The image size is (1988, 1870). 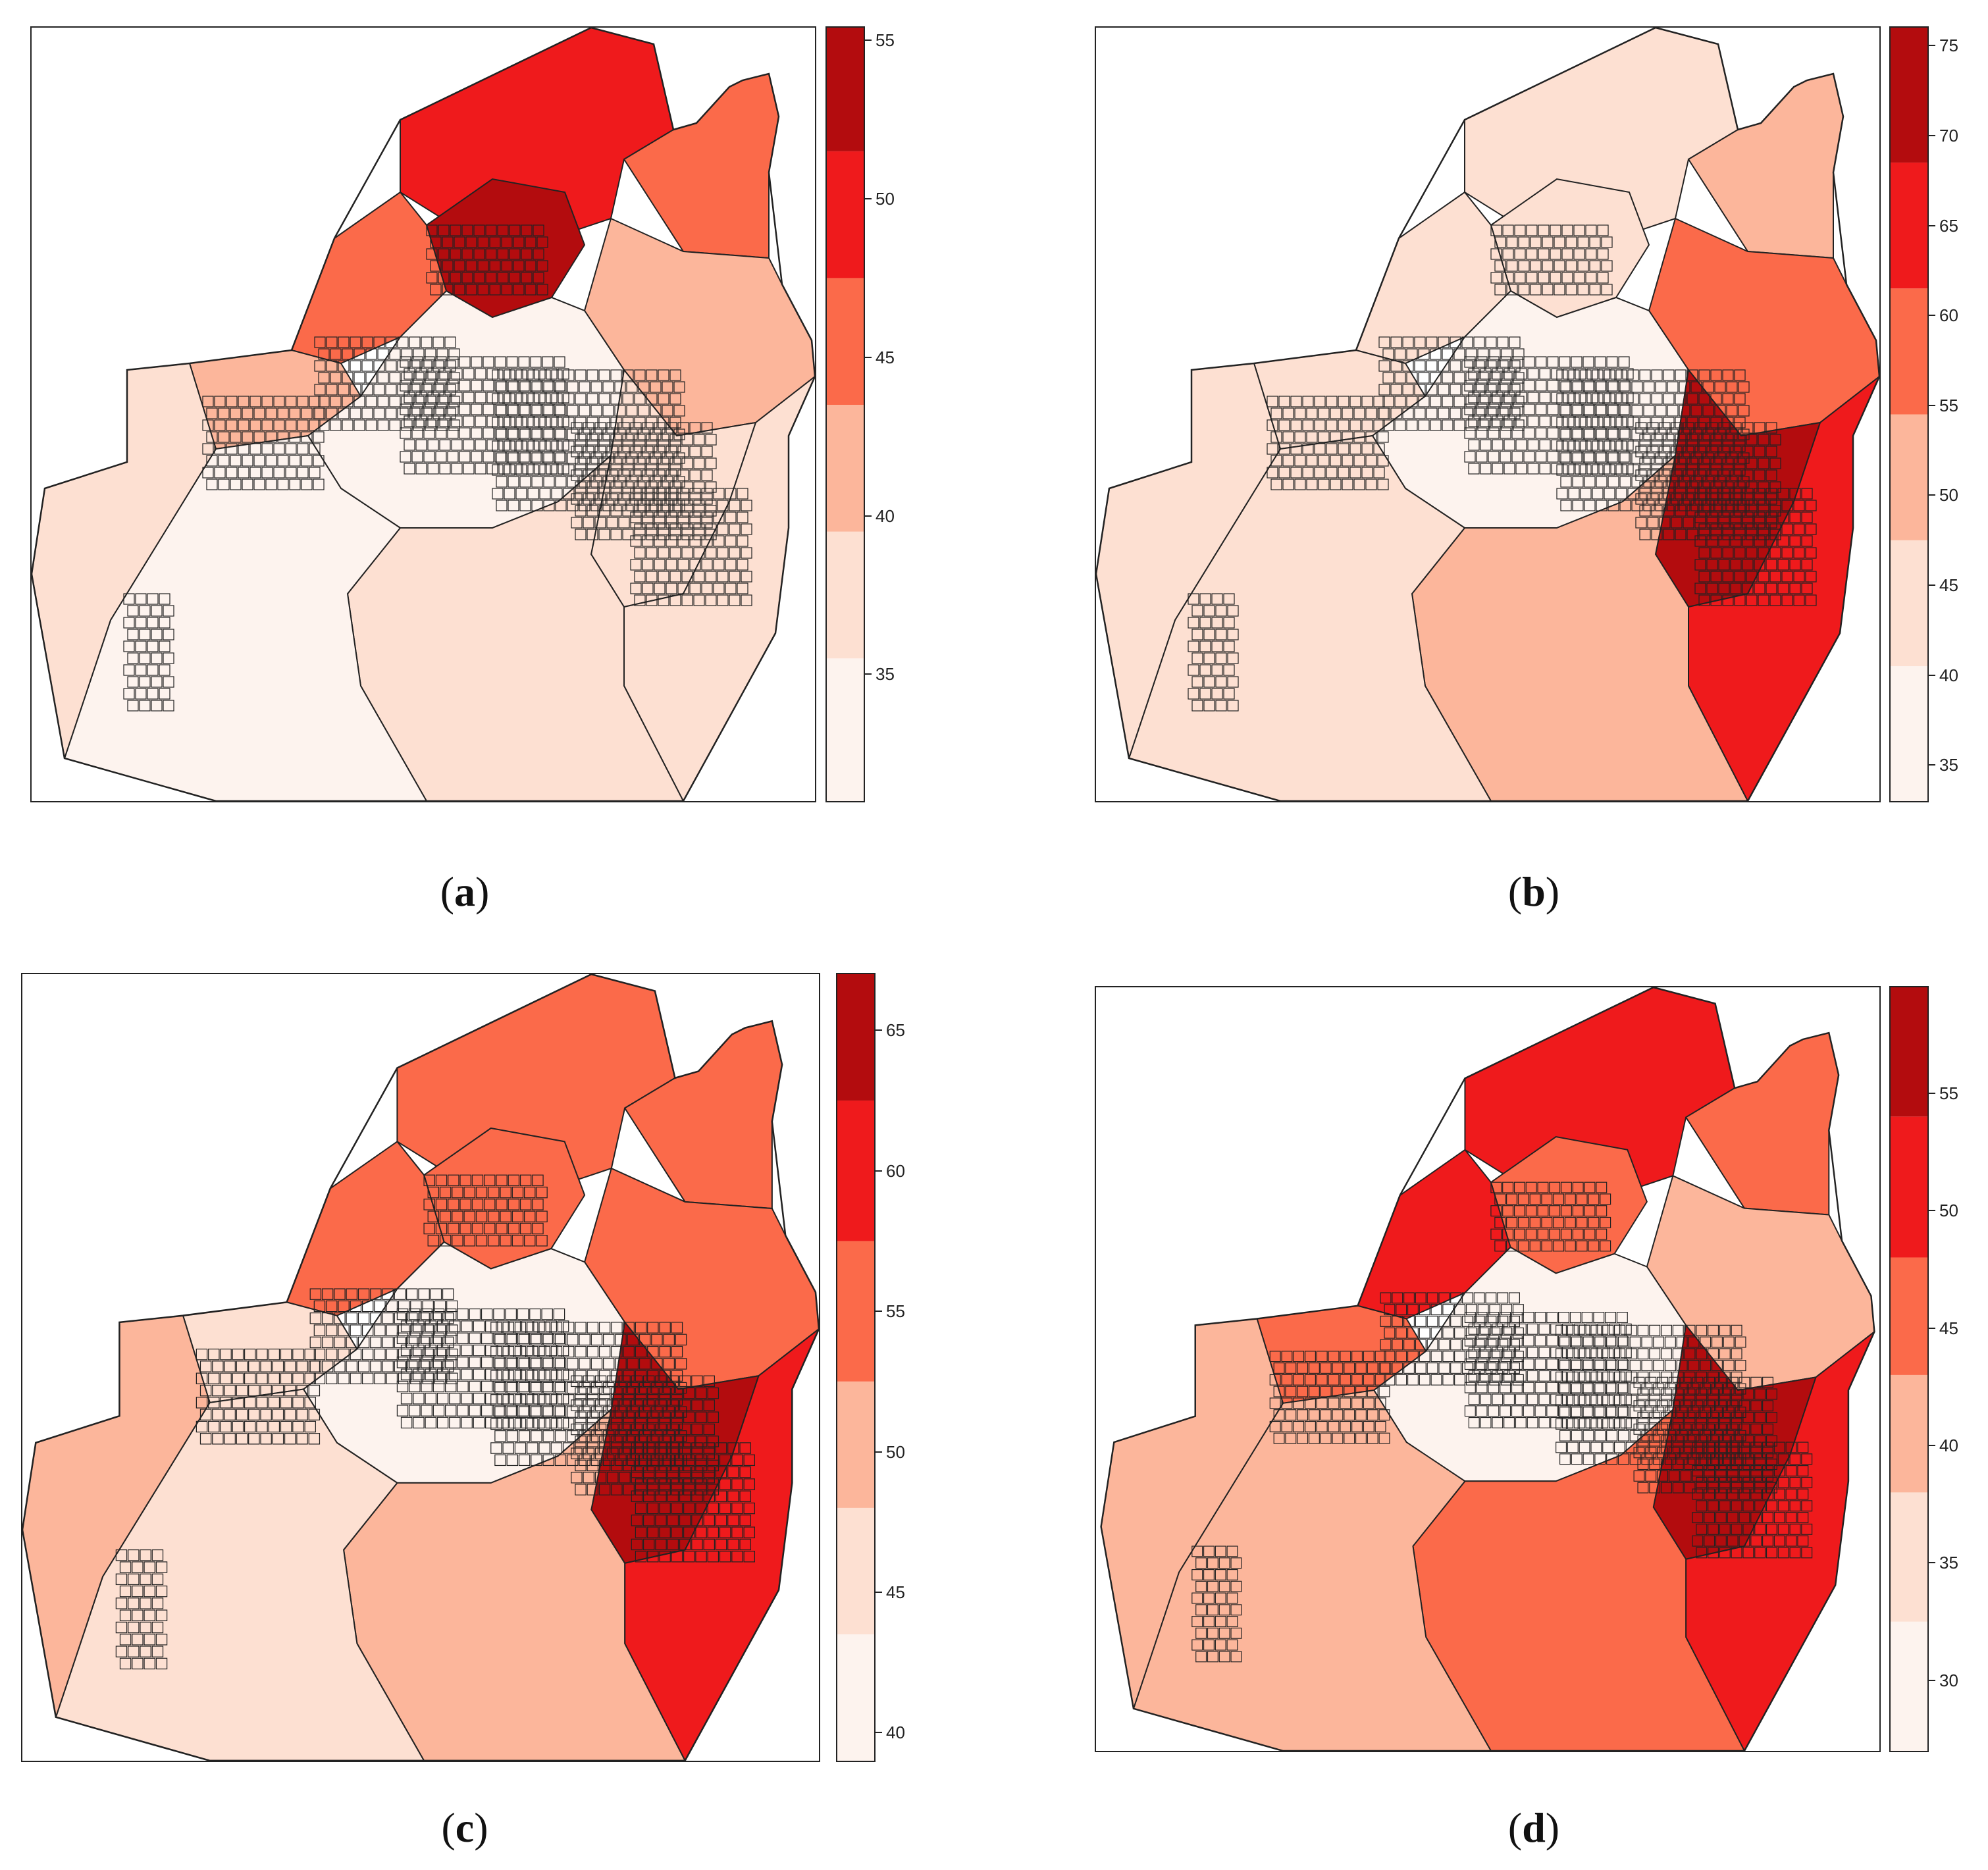 I want to click on legend-tick, so click(x=1931, y=585).